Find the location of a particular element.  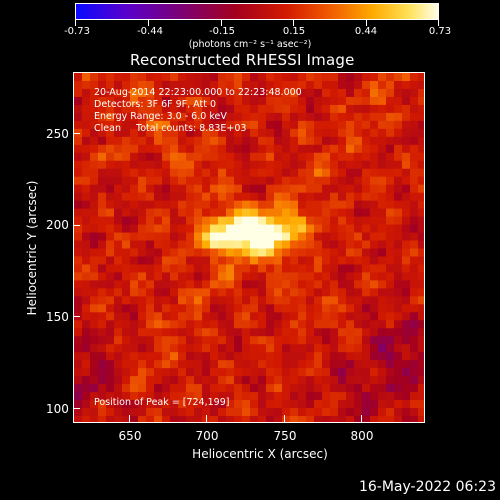

x-axis-label: Heliocentric X (arcsec) is located at coordinates (260, 454).